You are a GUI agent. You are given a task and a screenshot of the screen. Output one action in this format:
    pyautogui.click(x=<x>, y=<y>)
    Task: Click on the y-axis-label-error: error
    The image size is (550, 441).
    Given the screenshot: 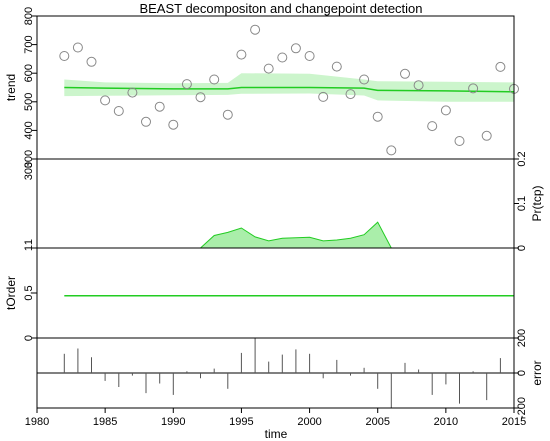 What is the action you would take?
    pyautogui.click(x=537, y=372)
    